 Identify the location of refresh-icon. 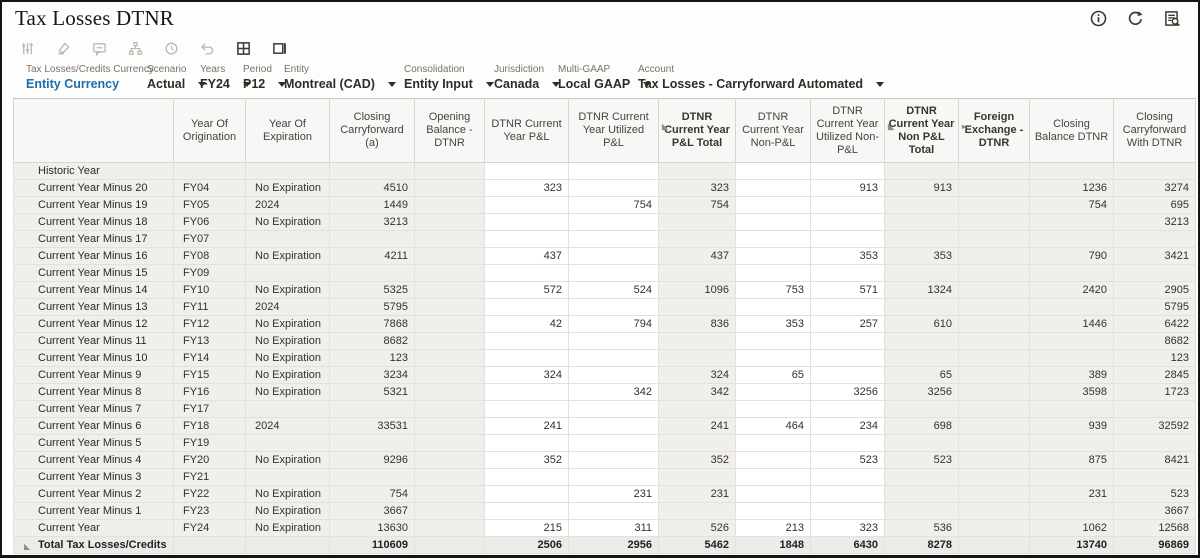
(1135, 19).